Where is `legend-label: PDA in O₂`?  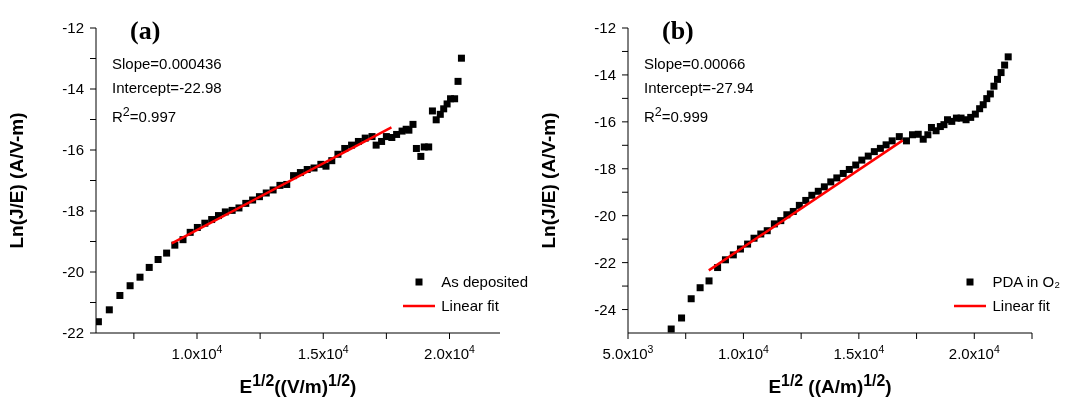
legend-label: PDA in O₂ is located at coordinates (1026, 282).